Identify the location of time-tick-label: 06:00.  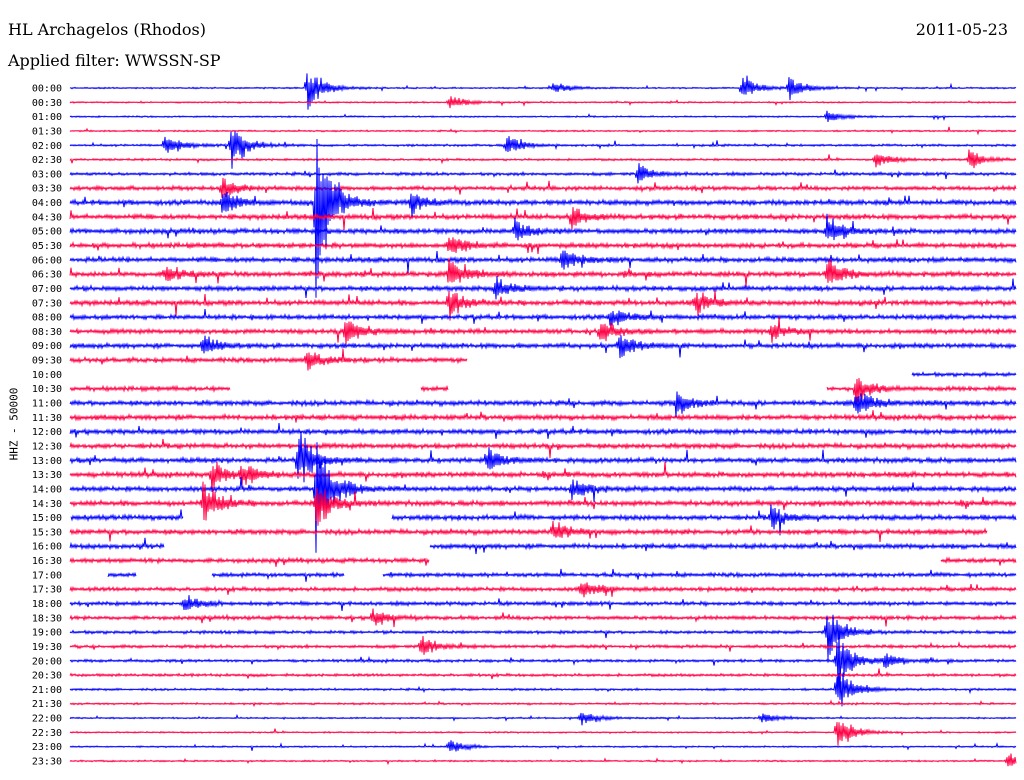
(47, 260).